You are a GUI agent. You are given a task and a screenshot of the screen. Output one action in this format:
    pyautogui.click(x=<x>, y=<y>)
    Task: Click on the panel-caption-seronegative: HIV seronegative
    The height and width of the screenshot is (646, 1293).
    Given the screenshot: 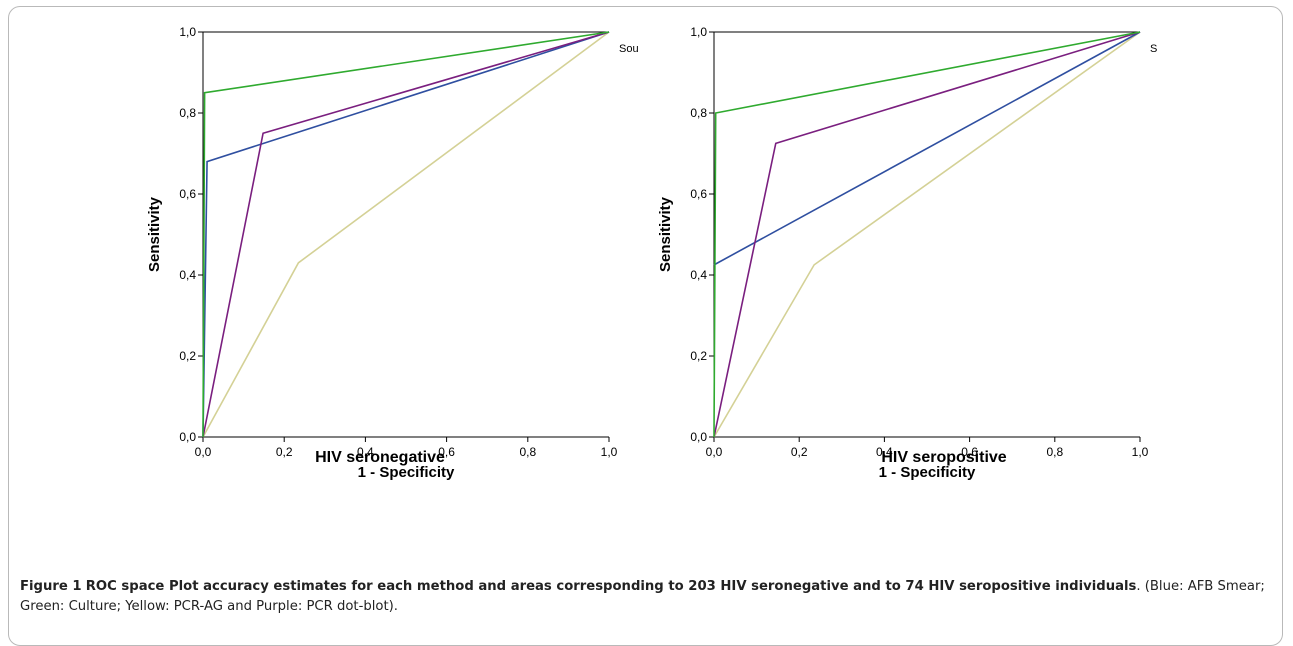 What is the action you would take?
    pyautogui.click(x=380, y=457)
    